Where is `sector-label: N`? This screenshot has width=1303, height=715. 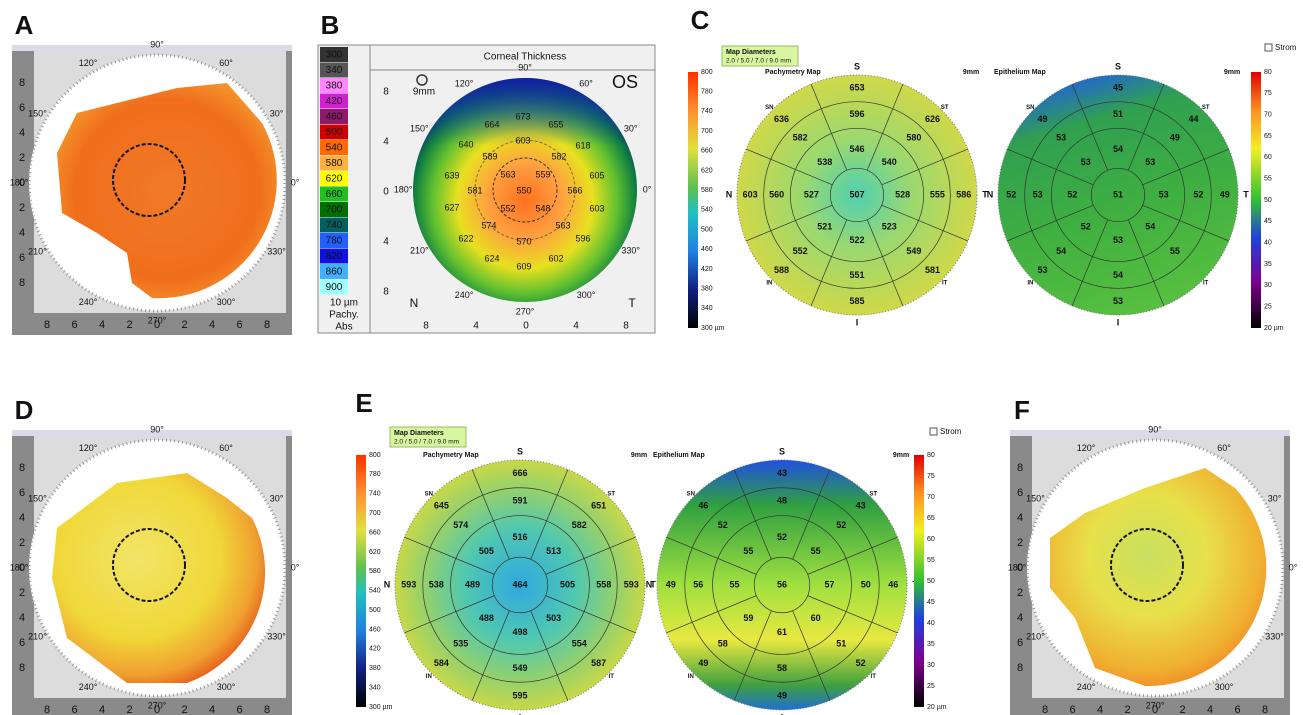
sector-label: N is located at coordinates (649, 584).